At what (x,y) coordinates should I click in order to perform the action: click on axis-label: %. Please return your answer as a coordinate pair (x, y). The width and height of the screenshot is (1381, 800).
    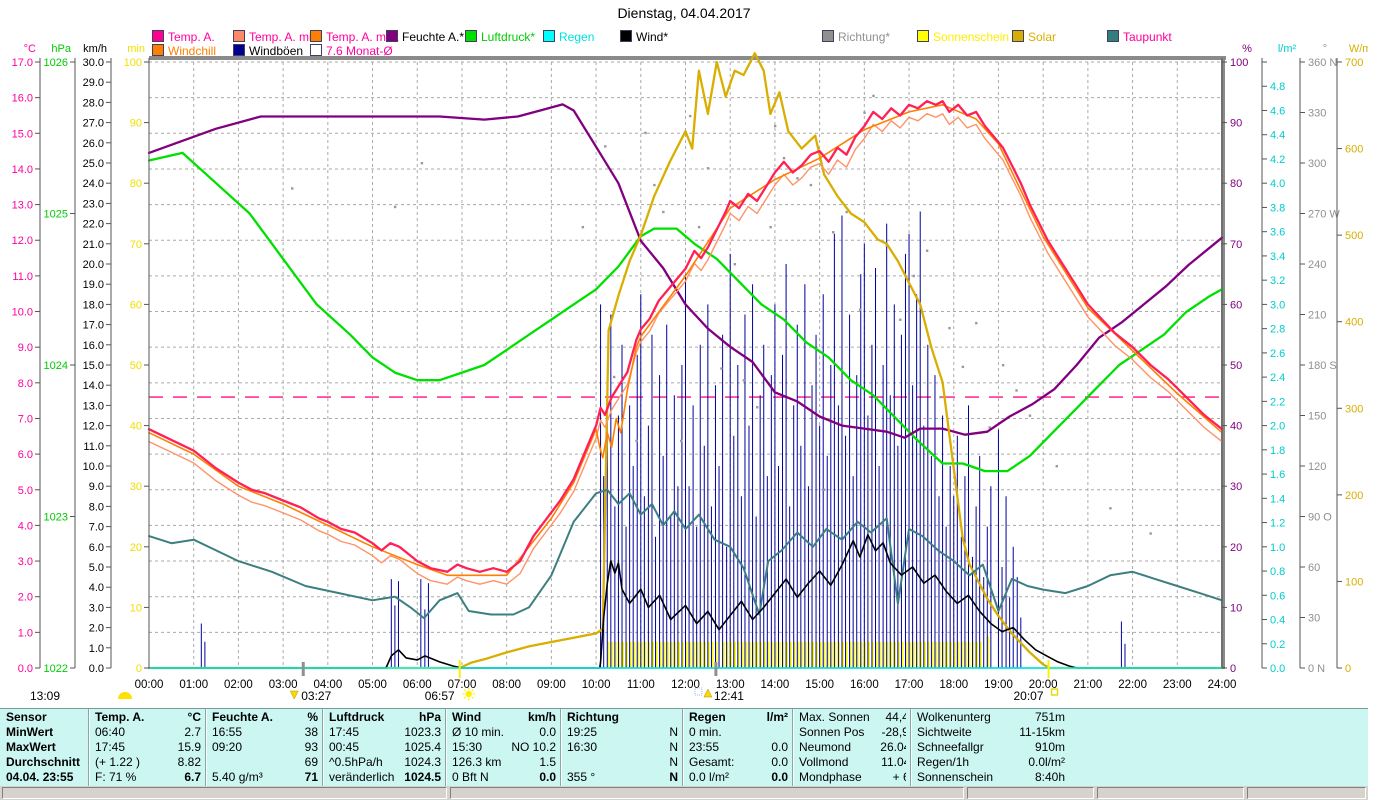
    Looking at the image, I should click on (1247, 49).